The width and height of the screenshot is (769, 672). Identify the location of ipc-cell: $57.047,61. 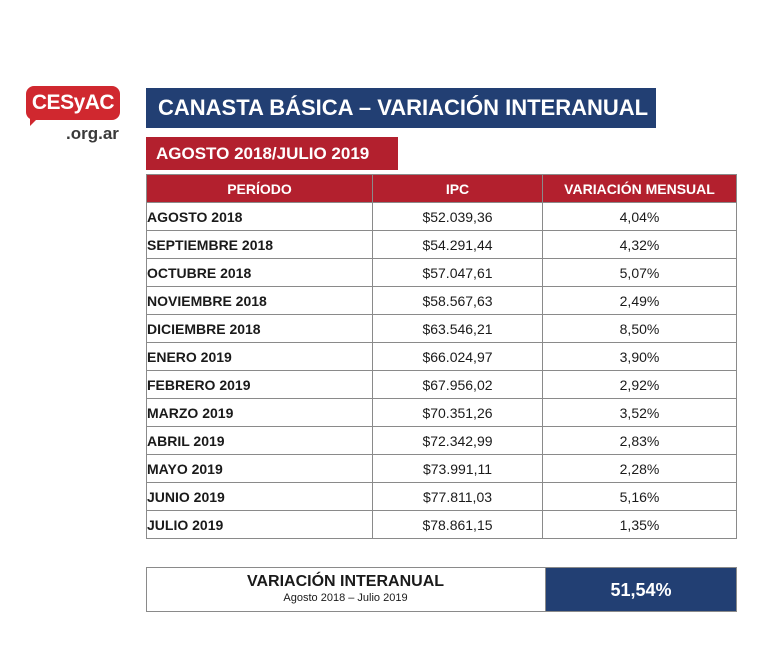
(457, 272).